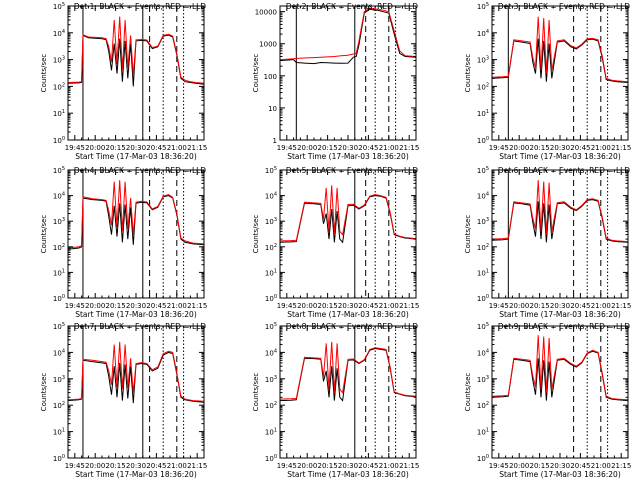 This screenshot has height=480, width=640. What do you see at coordinates (275, 141) in the screenshot?
I see `y-tick-label: 1` at bounding box center [275, 141].